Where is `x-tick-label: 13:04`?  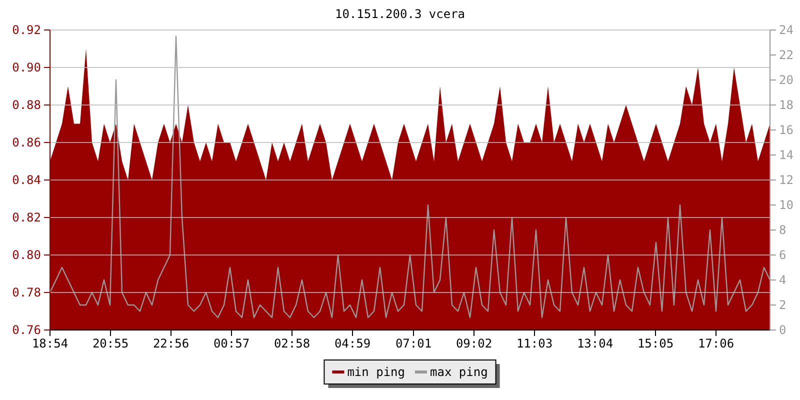 x-tick-label: 13:04 is located at coordinates (595, 343).